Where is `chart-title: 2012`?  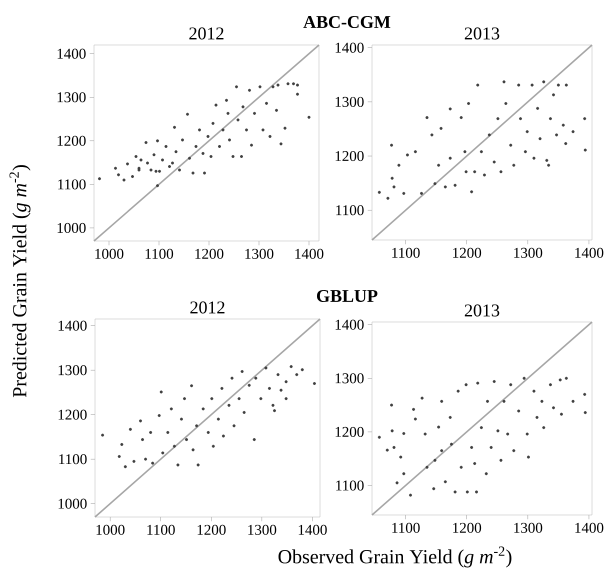 chart-title: 2012 is located at coordinates (206, 33).